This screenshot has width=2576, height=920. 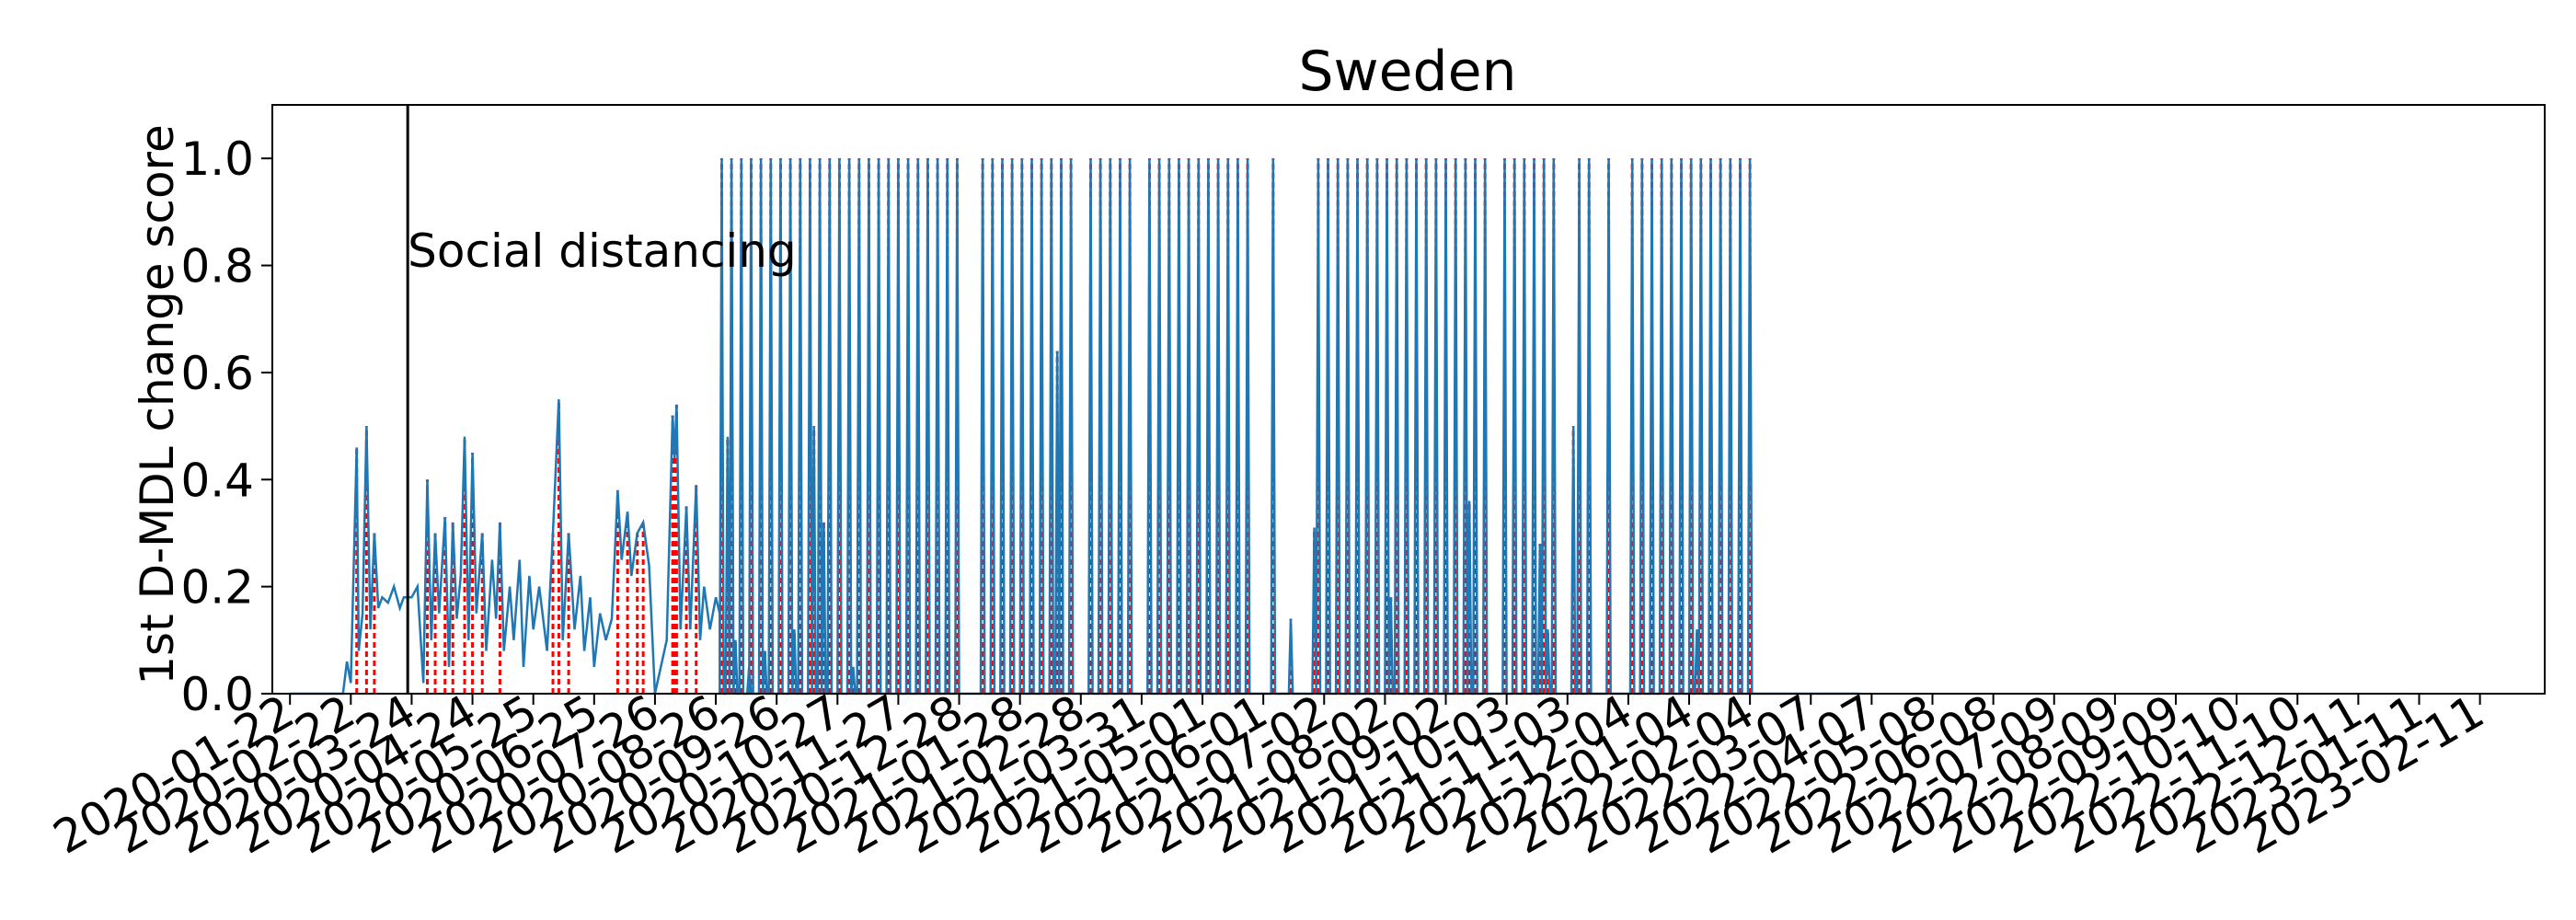 What do you see at coordinates (217, 266) in the screenshot?
I see `y-tick-label: 0.8` at bounding box center [217, 266].